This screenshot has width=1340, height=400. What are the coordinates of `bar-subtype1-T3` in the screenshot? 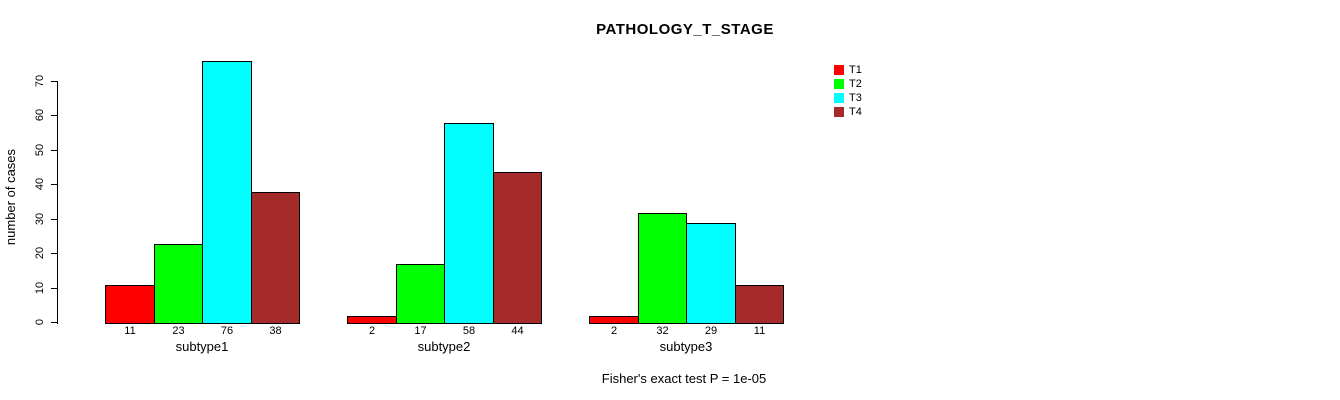 It's located at (227, 192).